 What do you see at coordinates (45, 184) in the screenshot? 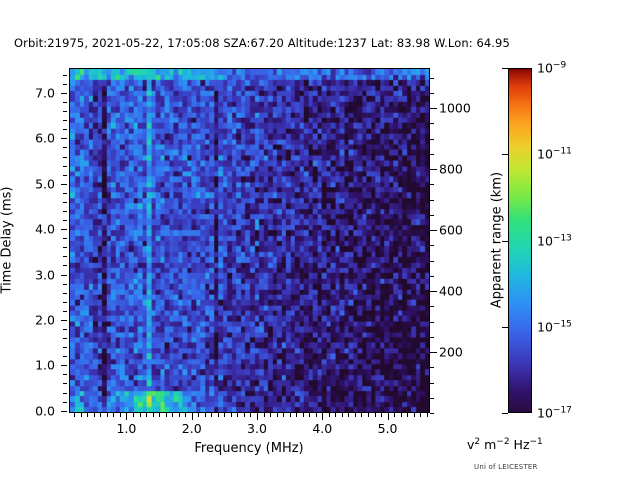
I see `y-tick-label: 5.0` at bounding box center [45, 184].